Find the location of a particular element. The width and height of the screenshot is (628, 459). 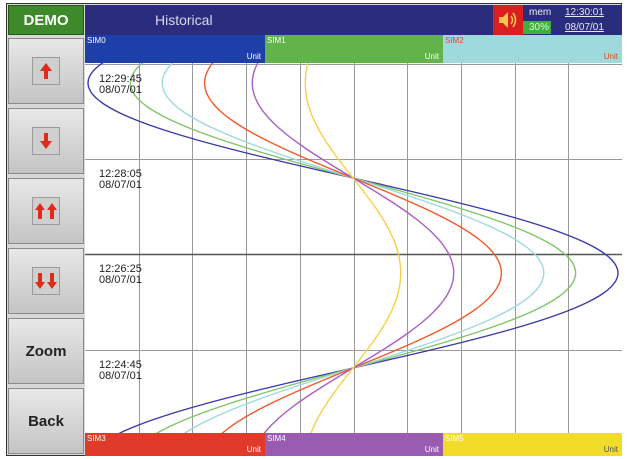

memory-percent: 30% is located at coordinates (539, 27).